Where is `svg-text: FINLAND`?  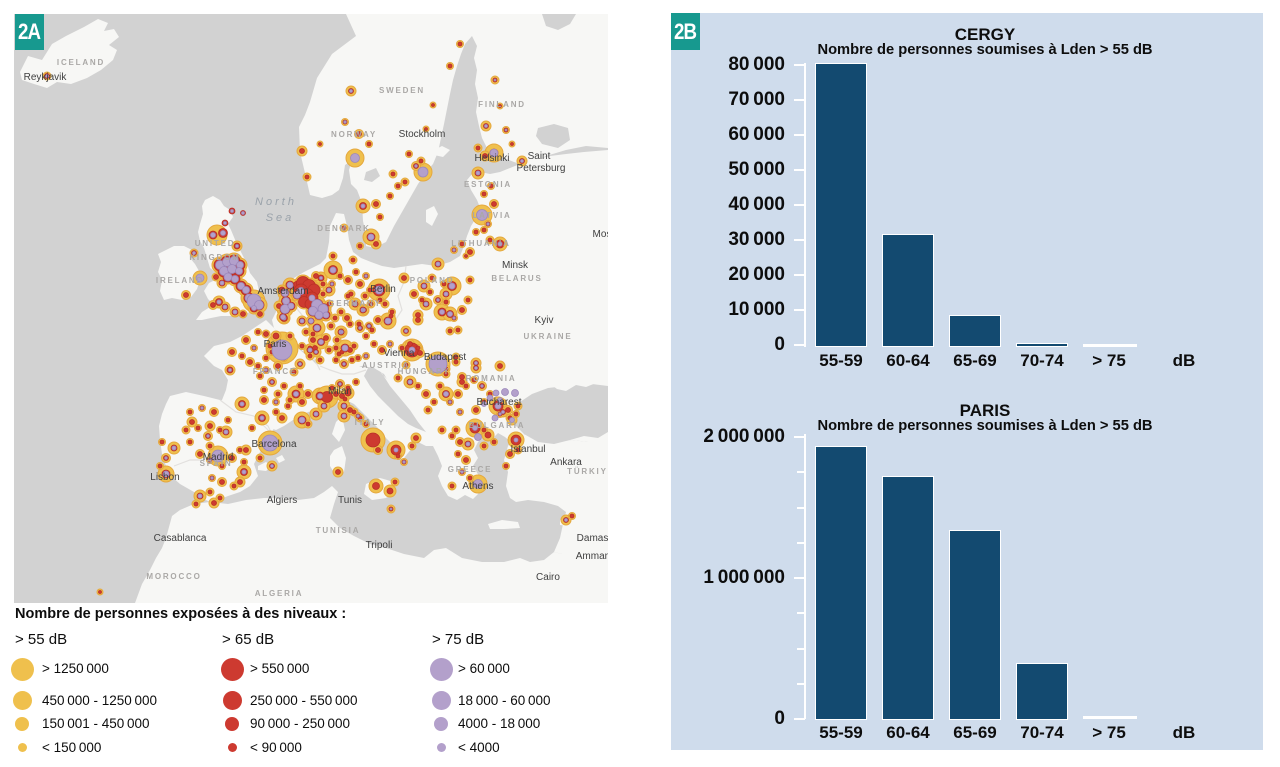
svg-text: FINLAND is located at coordinates (502, 104).